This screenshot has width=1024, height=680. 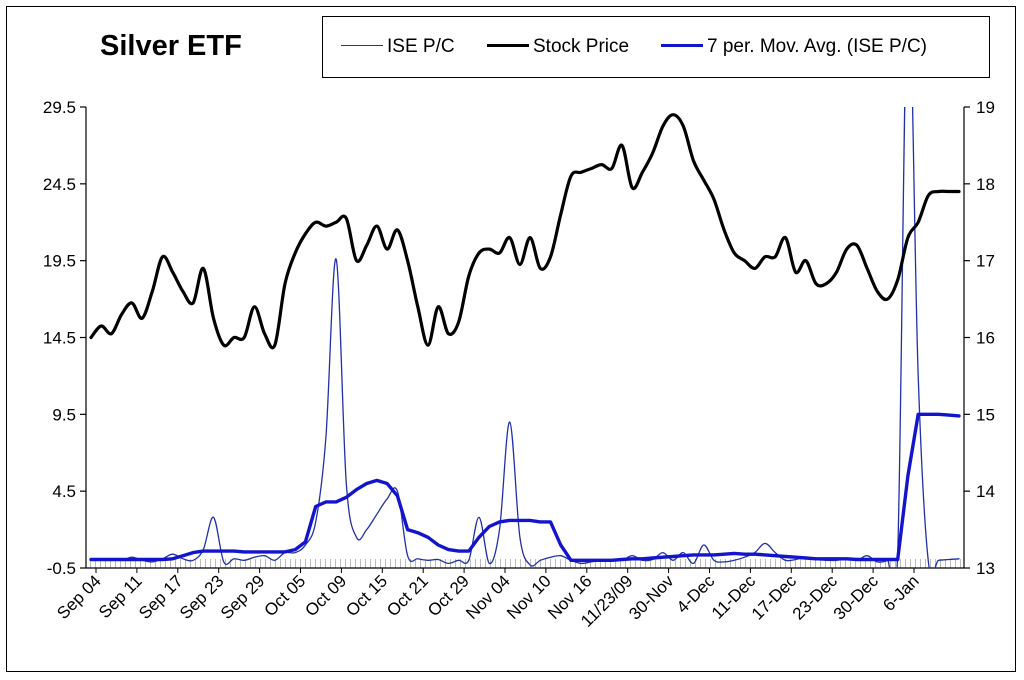 I want to click on right-axis-tick-label: 17, so click(x=985, y=261).